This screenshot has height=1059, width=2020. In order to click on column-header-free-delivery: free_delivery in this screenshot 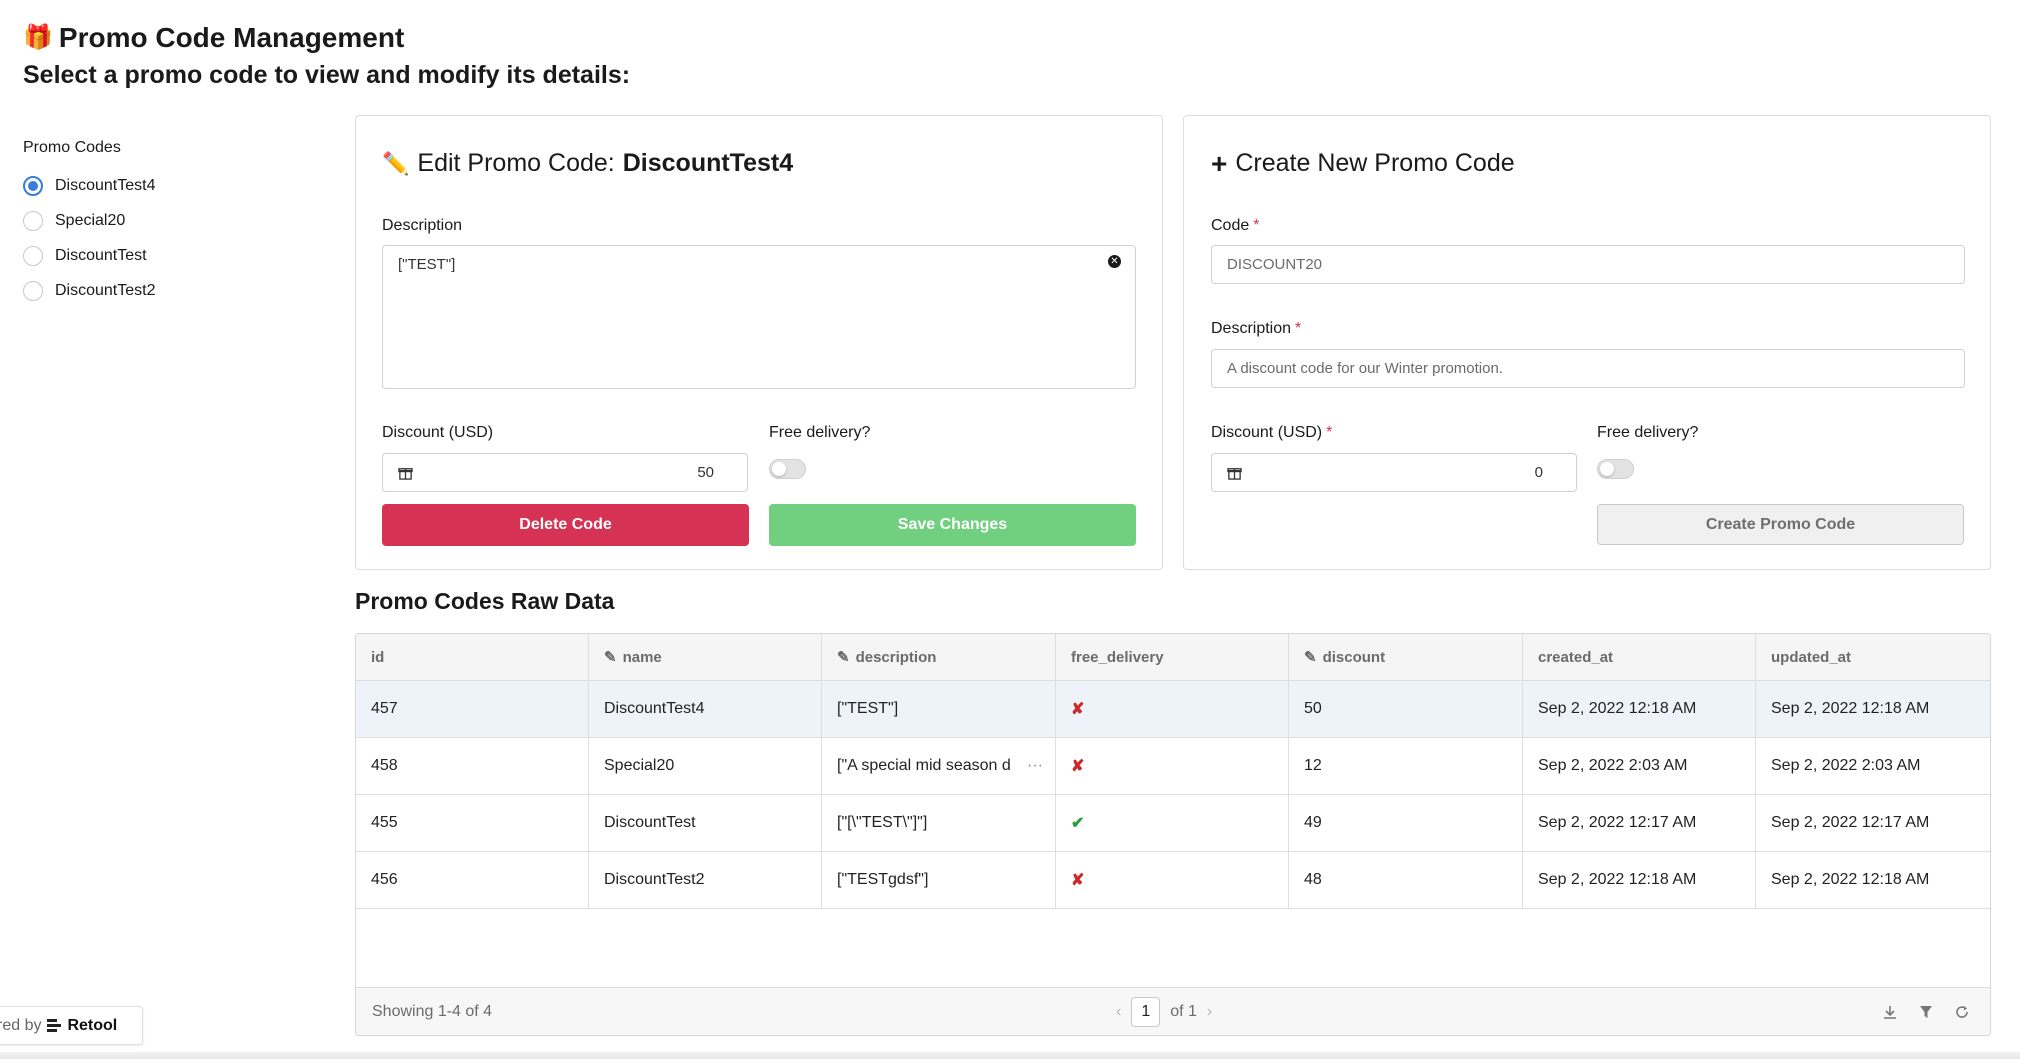, I will do `click(1172, 657)`.